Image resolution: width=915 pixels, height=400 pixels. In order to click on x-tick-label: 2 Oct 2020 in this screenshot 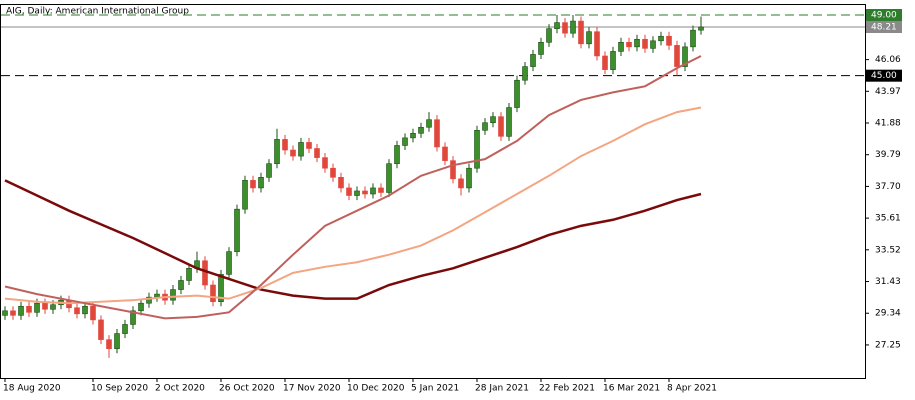, I will do `click(180, 389)`.